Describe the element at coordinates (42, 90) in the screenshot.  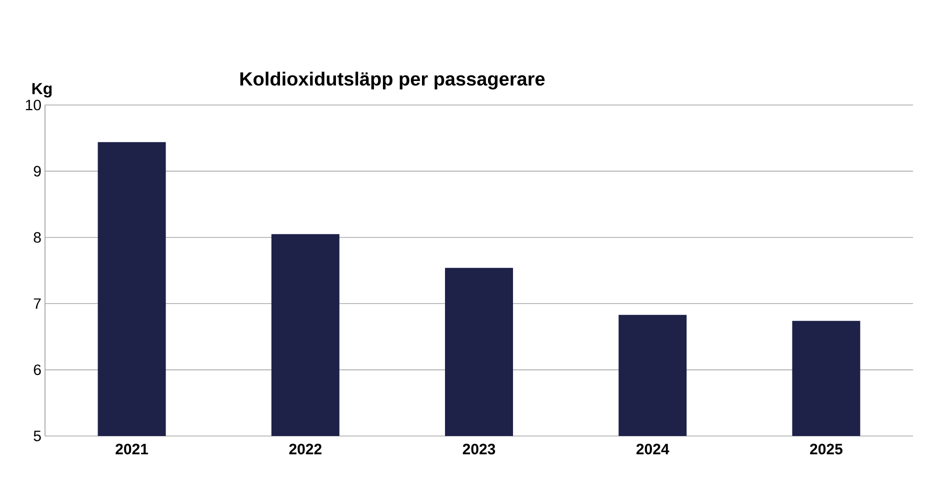
I see `y-axis-title: Kg` at that location.